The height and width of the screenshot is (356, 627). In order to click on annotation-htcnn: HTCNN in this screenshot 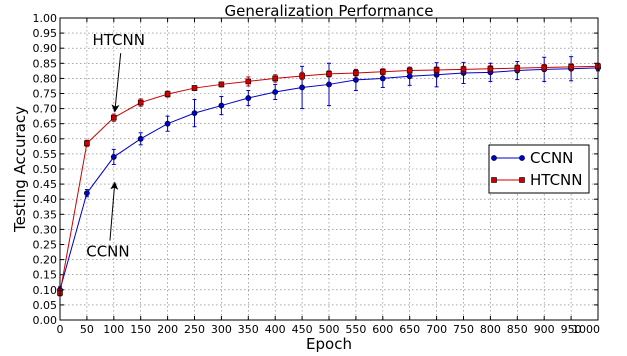, I will do `click(118, 72)`.